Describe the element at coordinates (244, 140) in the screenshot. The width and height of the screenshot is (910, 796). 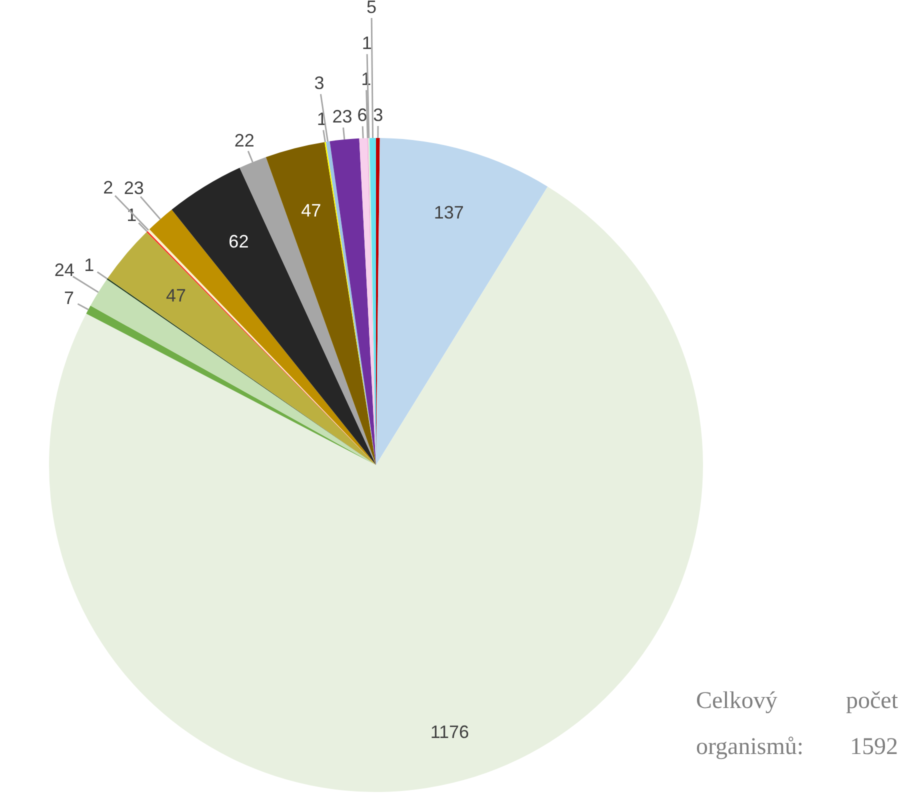
I see `data-label: 22` at that location.